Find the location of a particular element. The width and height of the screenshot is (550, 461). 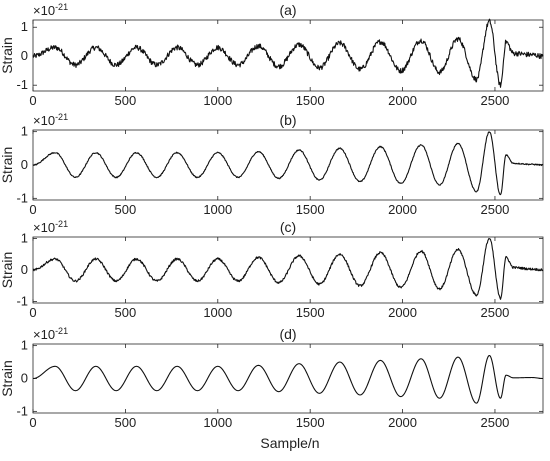

plot-frame is located at coordinates (288, 55).